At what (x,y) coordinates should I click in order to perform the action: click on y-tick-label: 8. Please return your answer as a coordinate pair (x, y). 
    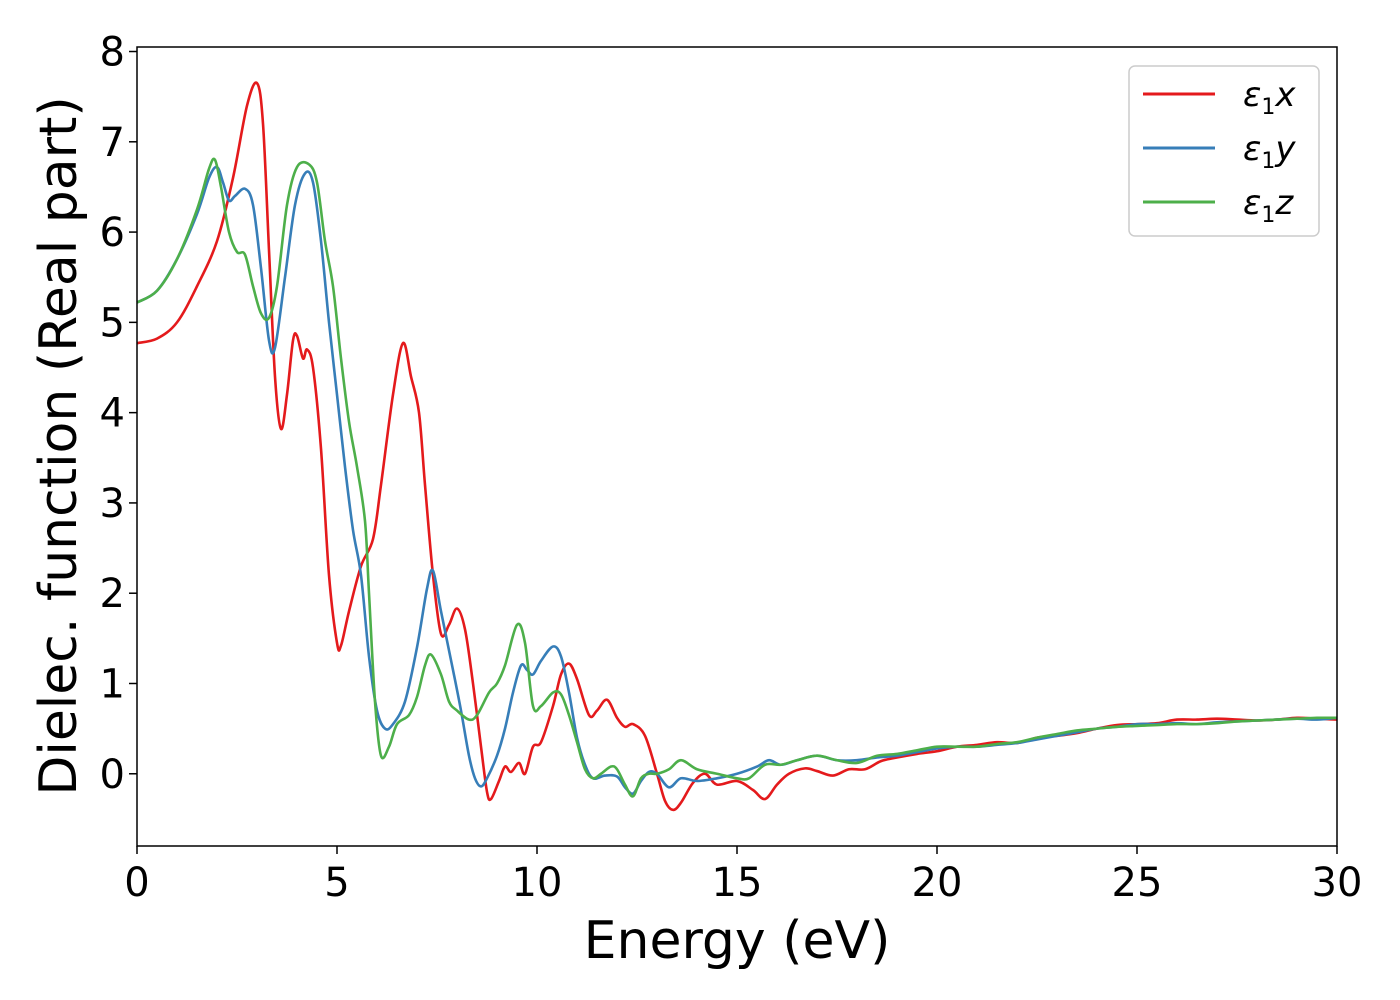
    Looking at the image, I should click on (112, 53).